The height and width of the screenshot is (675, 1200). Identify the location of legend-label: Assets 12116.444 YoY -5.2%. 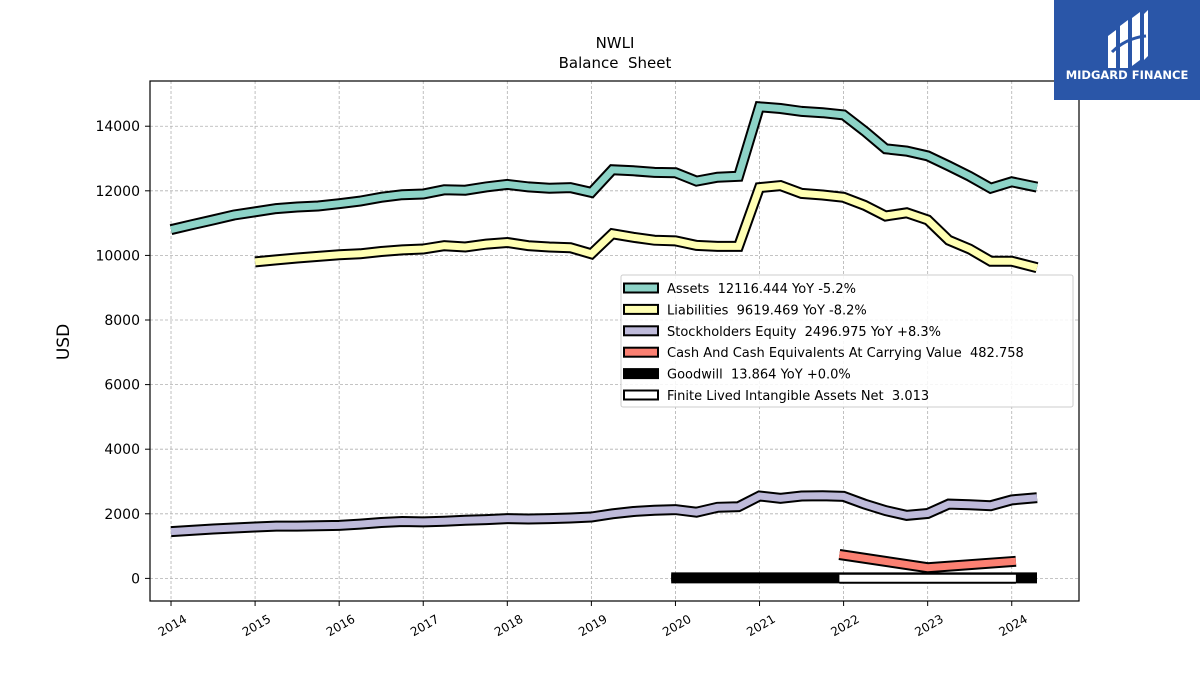
(761, 289).